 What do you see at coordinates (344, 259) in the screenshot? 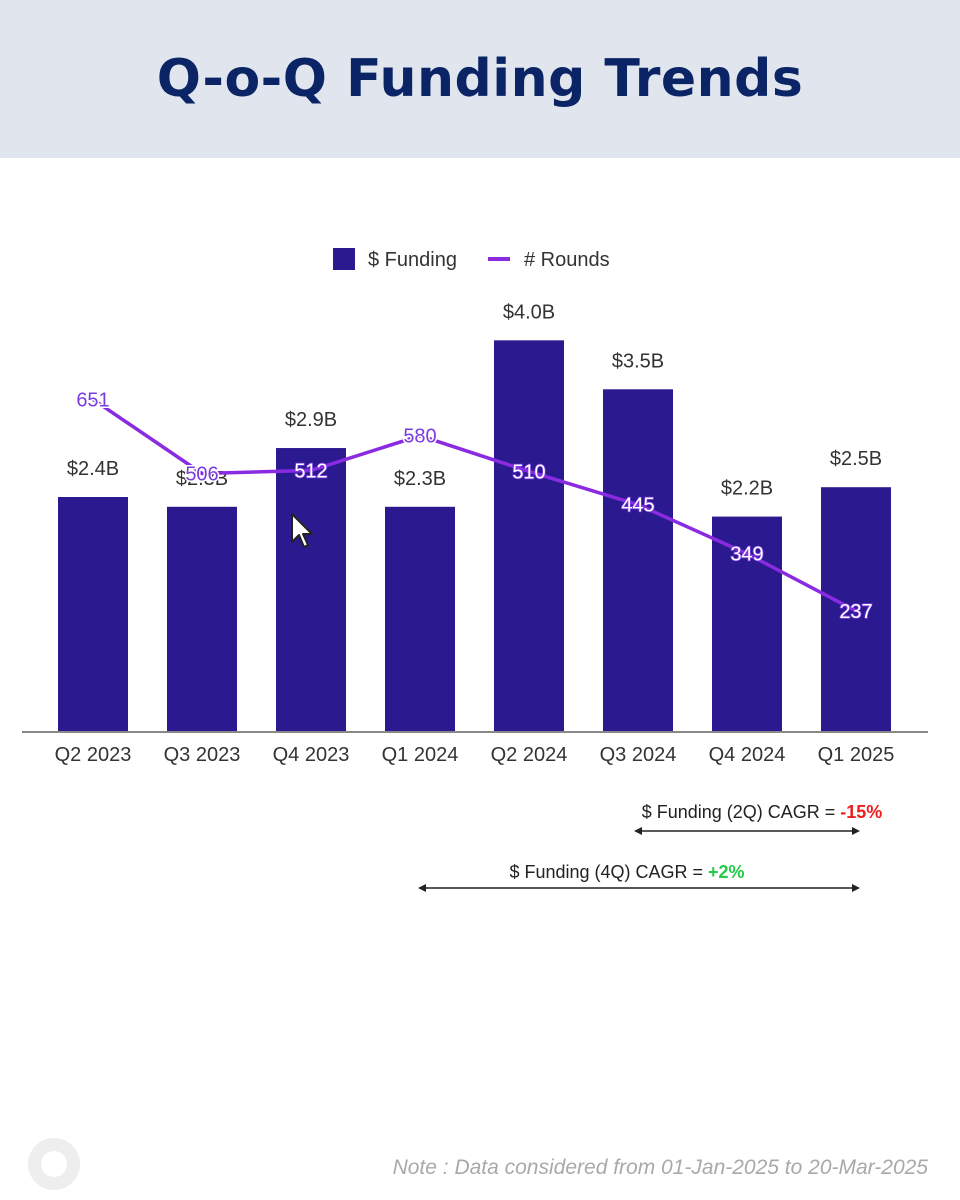
I see `legend-funding-swatch` at bounding box center [344, 259].